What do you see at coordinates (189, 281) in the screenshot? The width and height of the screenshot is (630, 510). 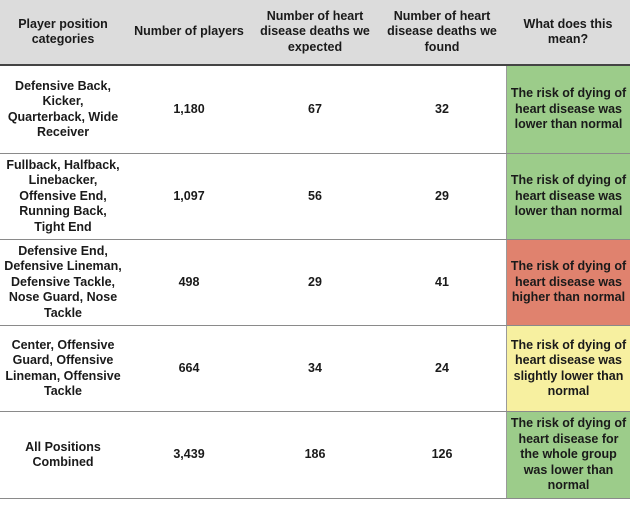 I see `players-cell: 498` at bounding box center [189, 281].